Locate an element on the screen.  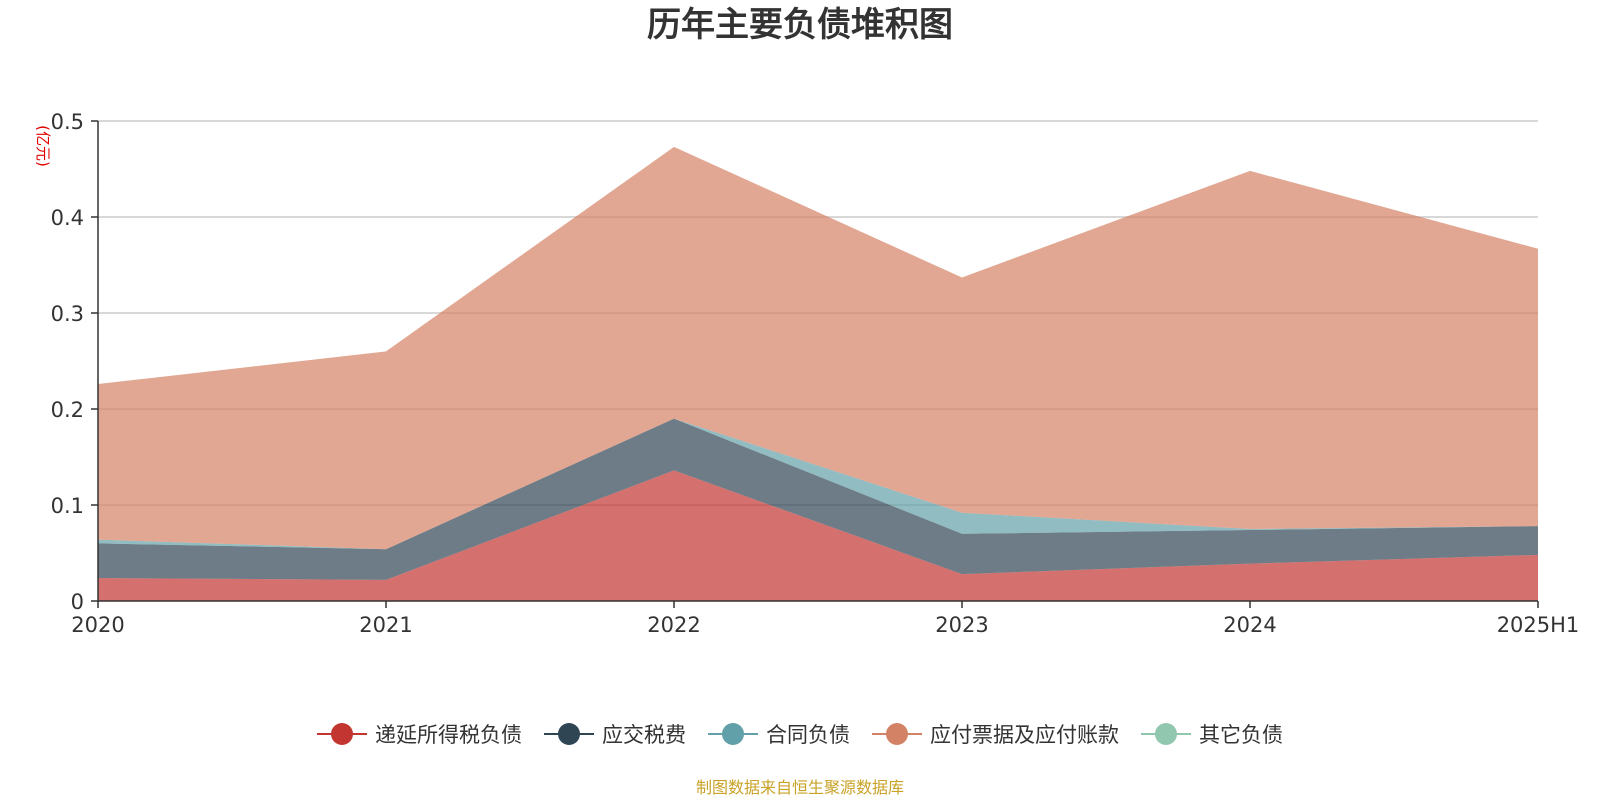
legend-label: 应付票据及应付账款 is located at coordinates (1024, 735).